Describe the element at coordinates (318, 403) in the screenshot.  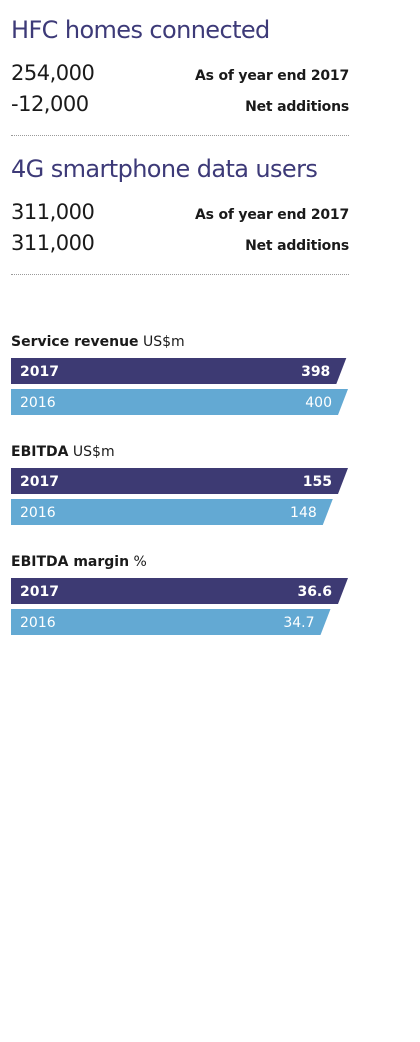
I see `value-label: 400` at that location.